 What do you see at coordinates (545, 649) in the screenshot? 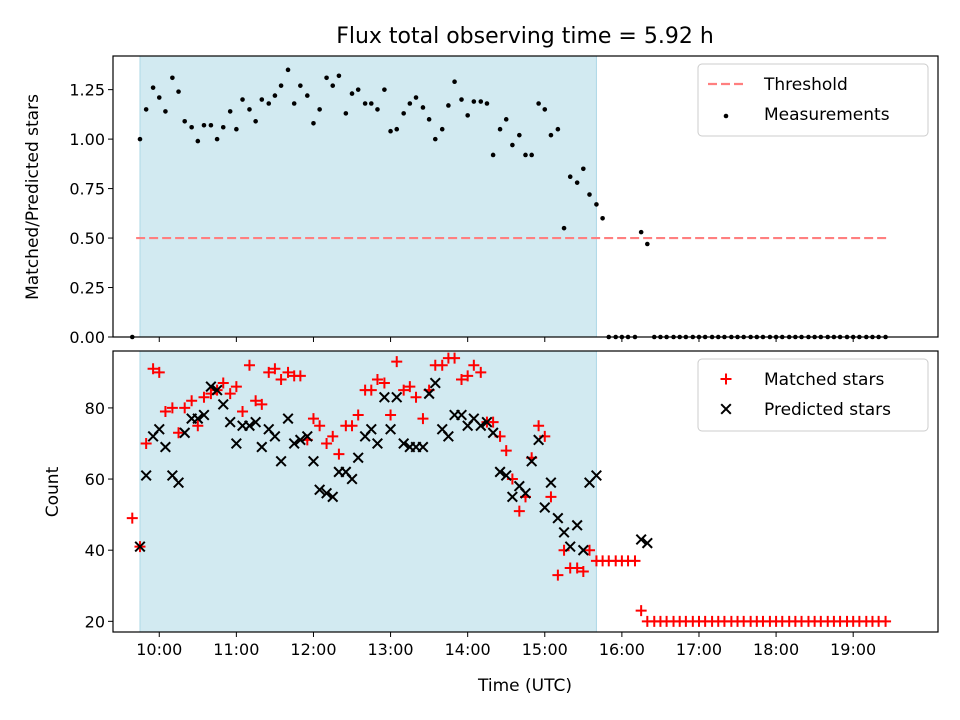
I see `x-tick-label: 15:00` at bounding box center [545, 649].